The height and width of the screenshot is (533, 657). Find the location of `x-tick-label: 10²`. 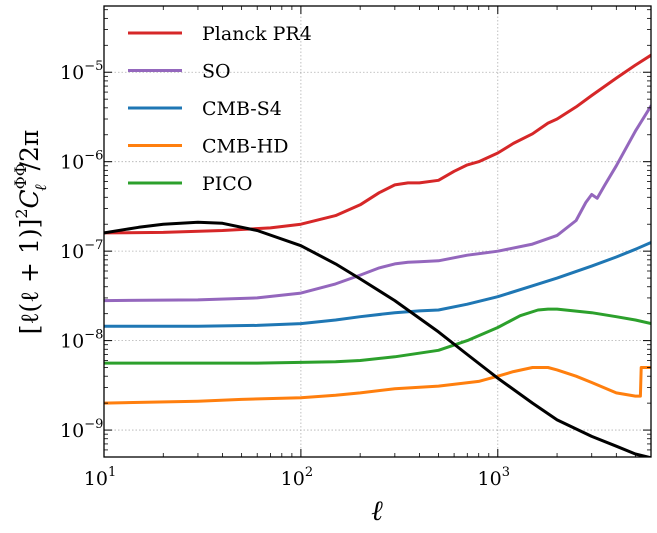

x-tick-label: 10² is located at coordinates (297, 477).